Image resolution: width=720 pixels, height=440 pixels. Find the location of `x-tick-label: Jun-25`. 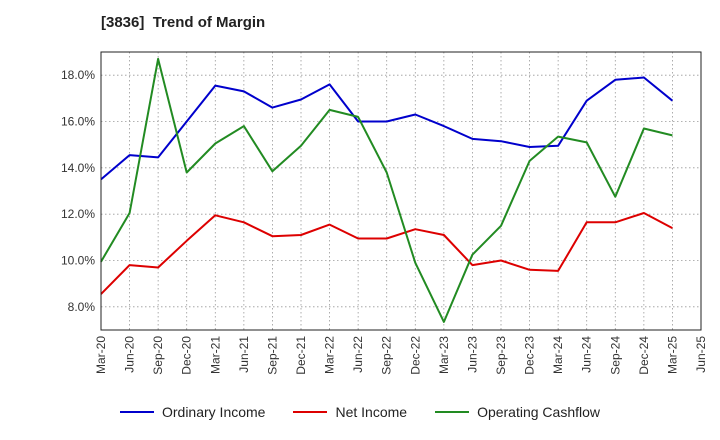

x-tick-label: Jun-25 is located at coordinates (701, 354).